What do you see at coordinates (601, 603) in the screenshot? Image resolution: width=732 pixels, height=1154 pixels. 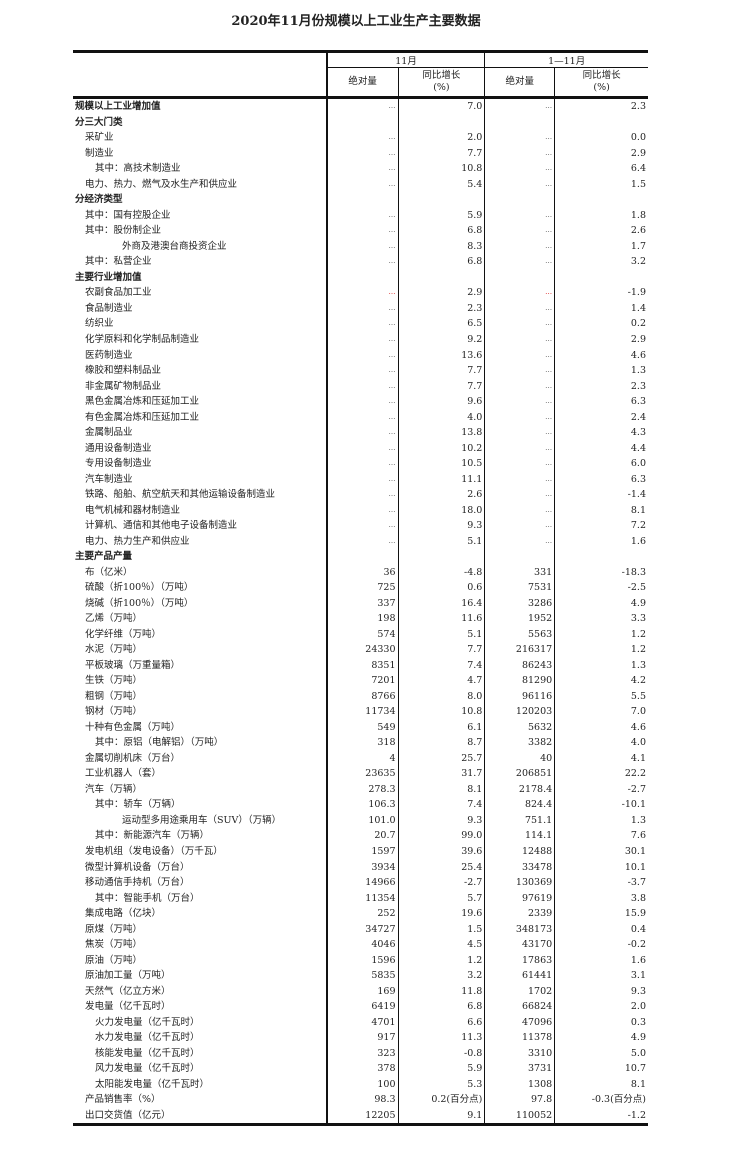 I see `cell-yoy-jan-nov: 4.9` at bounding box center [601, 603].